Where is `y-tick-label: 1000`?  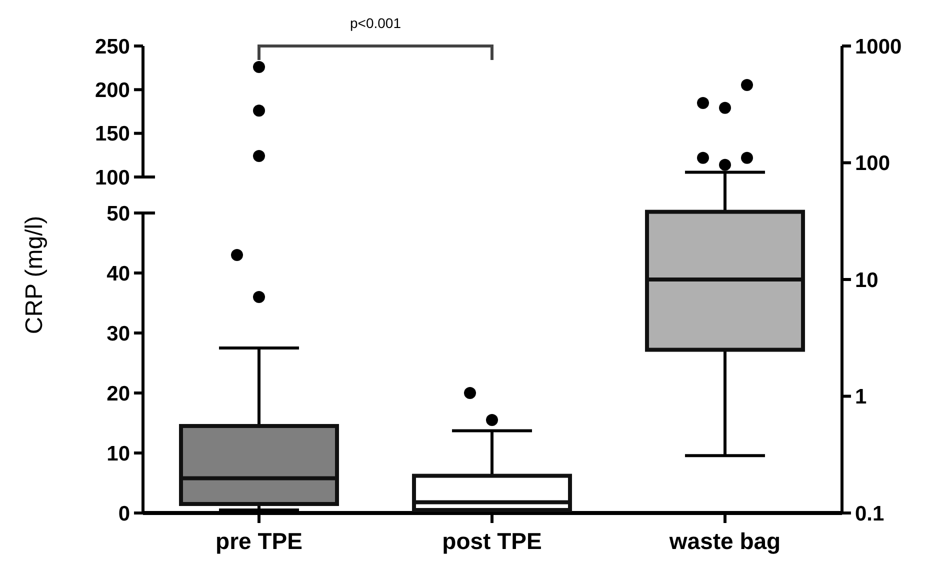
y-tick-label: 1000 is located at coordinates (878, 46).